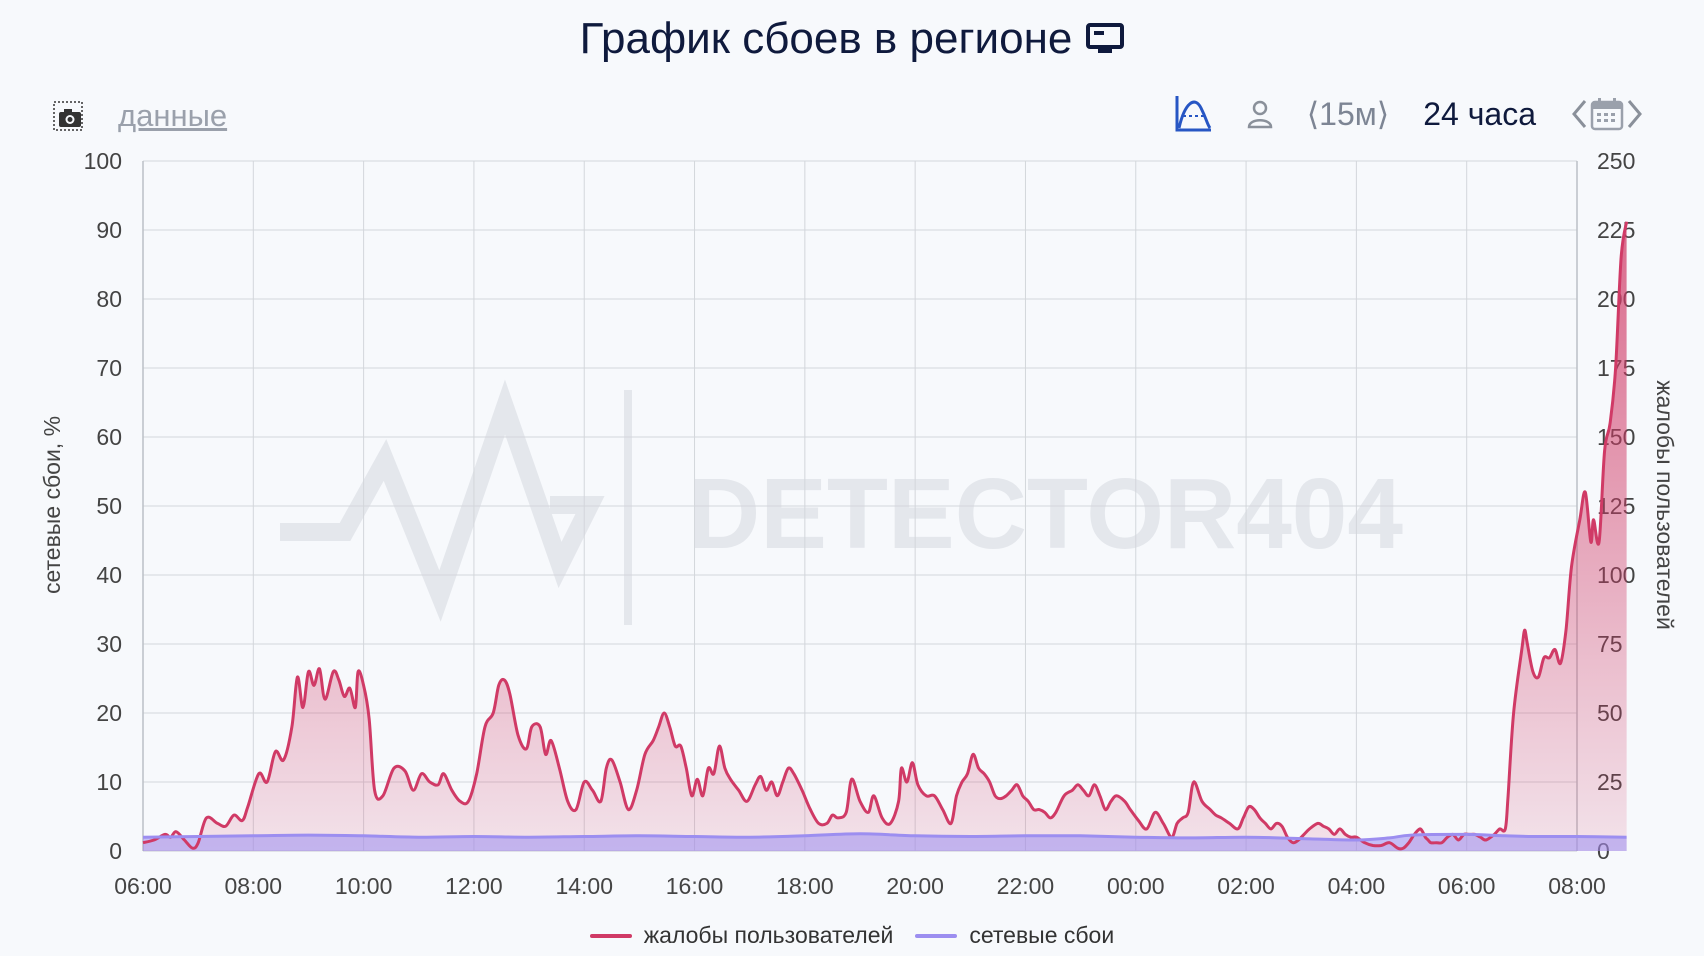 The image size is (1704, 956). I want to click on legend-swatch-complaints, so click(610, 935).